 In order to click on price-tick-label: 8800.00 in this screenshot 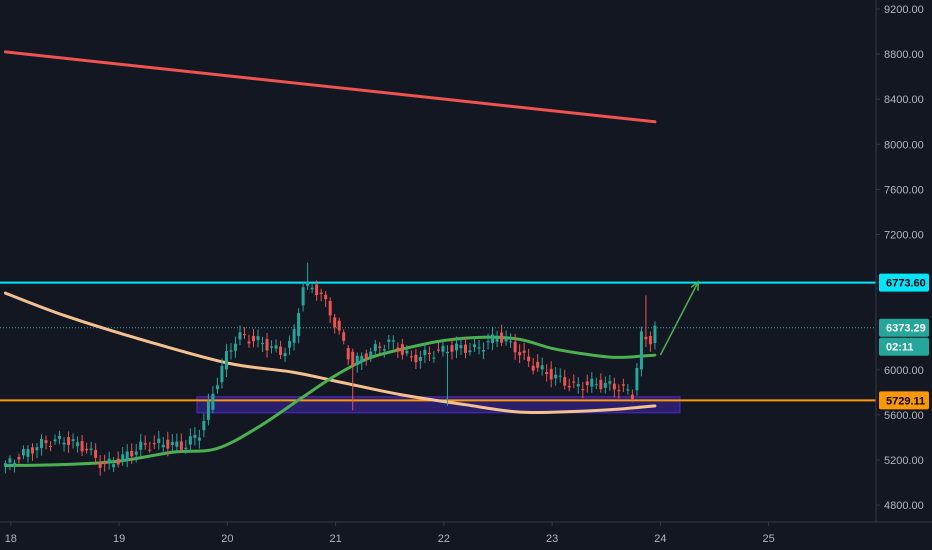, I will do `click(904, 55)`.